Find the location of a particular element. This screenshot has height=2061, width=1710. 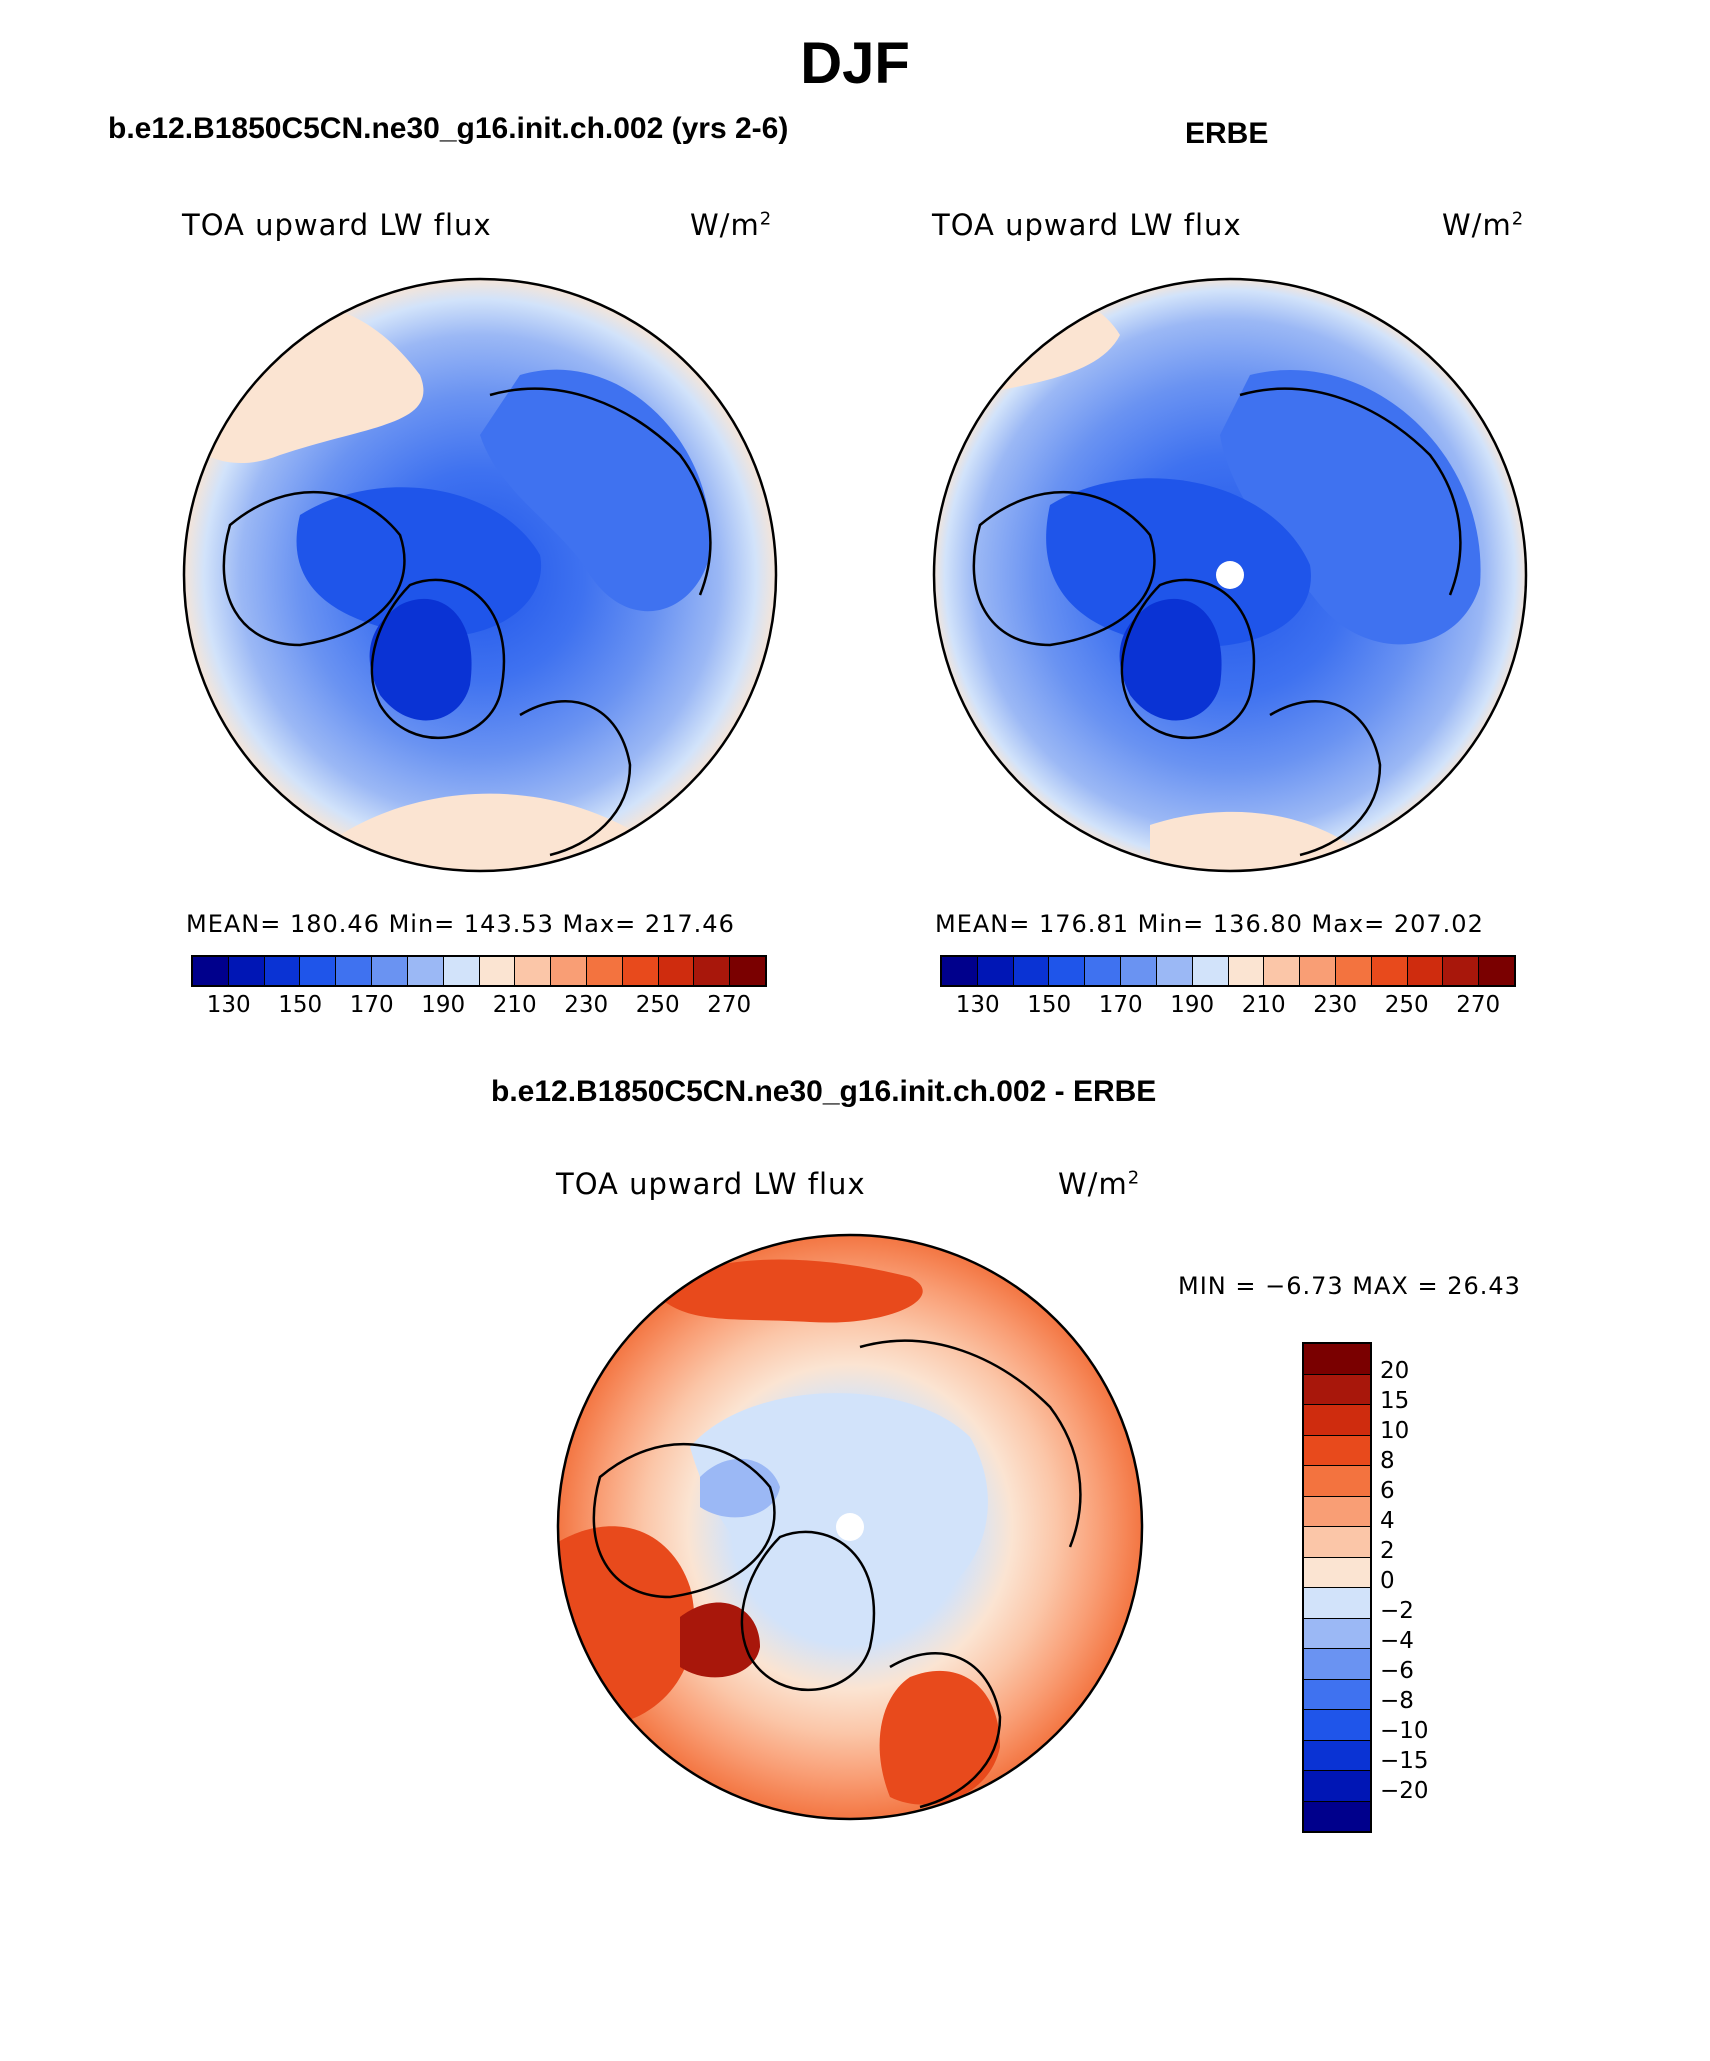

diff-colorbar is located at coordinates (1337, 1587).